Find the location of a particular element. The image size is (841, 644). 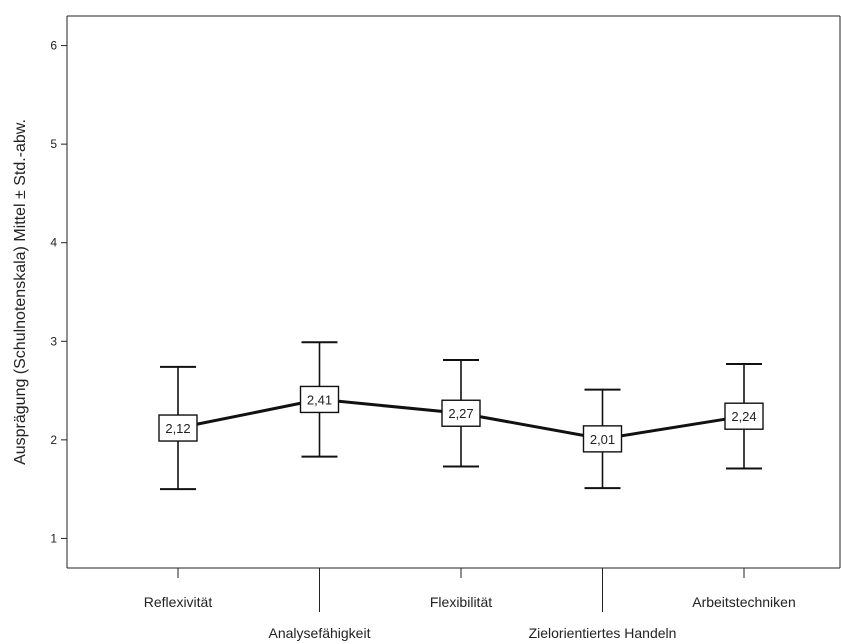

y-tick-label: 6 is located at coordinates (53, 46).